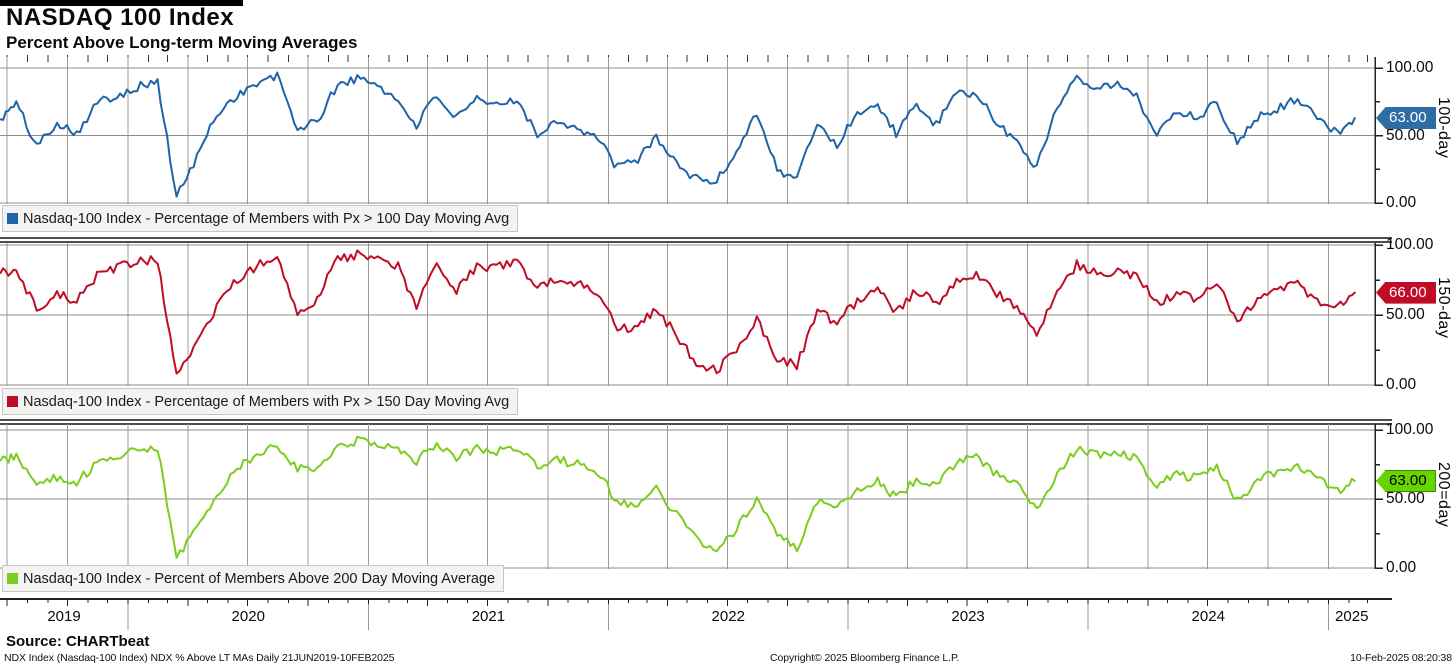 The height and width of the screenshot is (665, 1456). What do you see at coordinates (182, 42) in the screenshot?
I see `page-subtitle: Percent Above Long-term Moving Averages` at bounding box center [182, 42].